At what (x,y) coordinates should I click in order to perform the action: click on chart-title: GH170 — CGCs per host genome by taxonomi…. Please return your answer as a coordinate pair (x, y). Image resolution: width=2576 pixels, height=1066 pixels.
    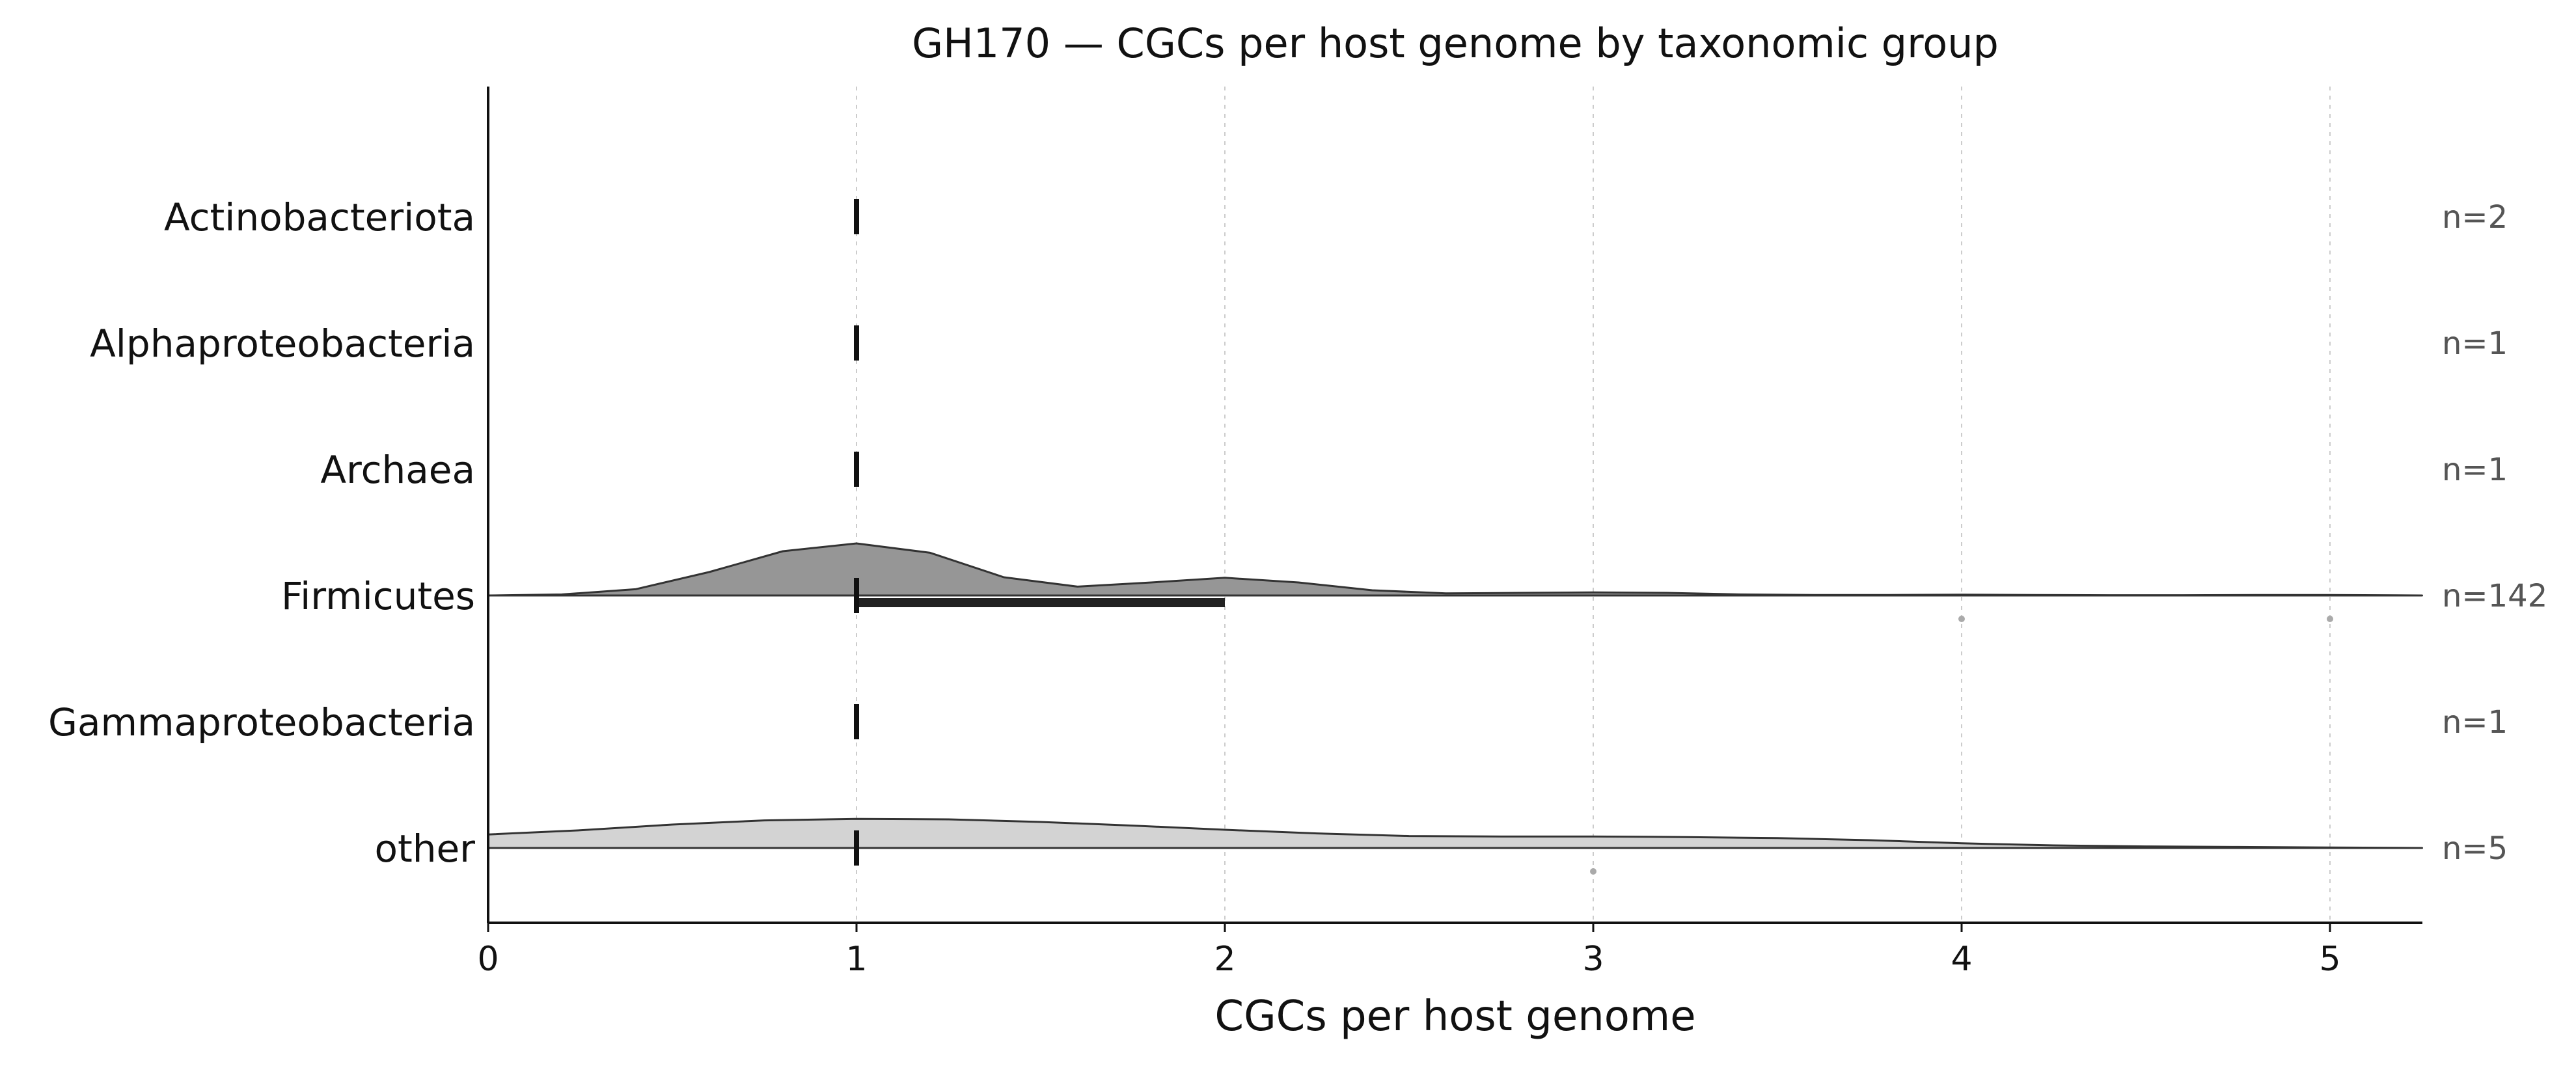
    Looking at the image, I should click on (1456, 43).